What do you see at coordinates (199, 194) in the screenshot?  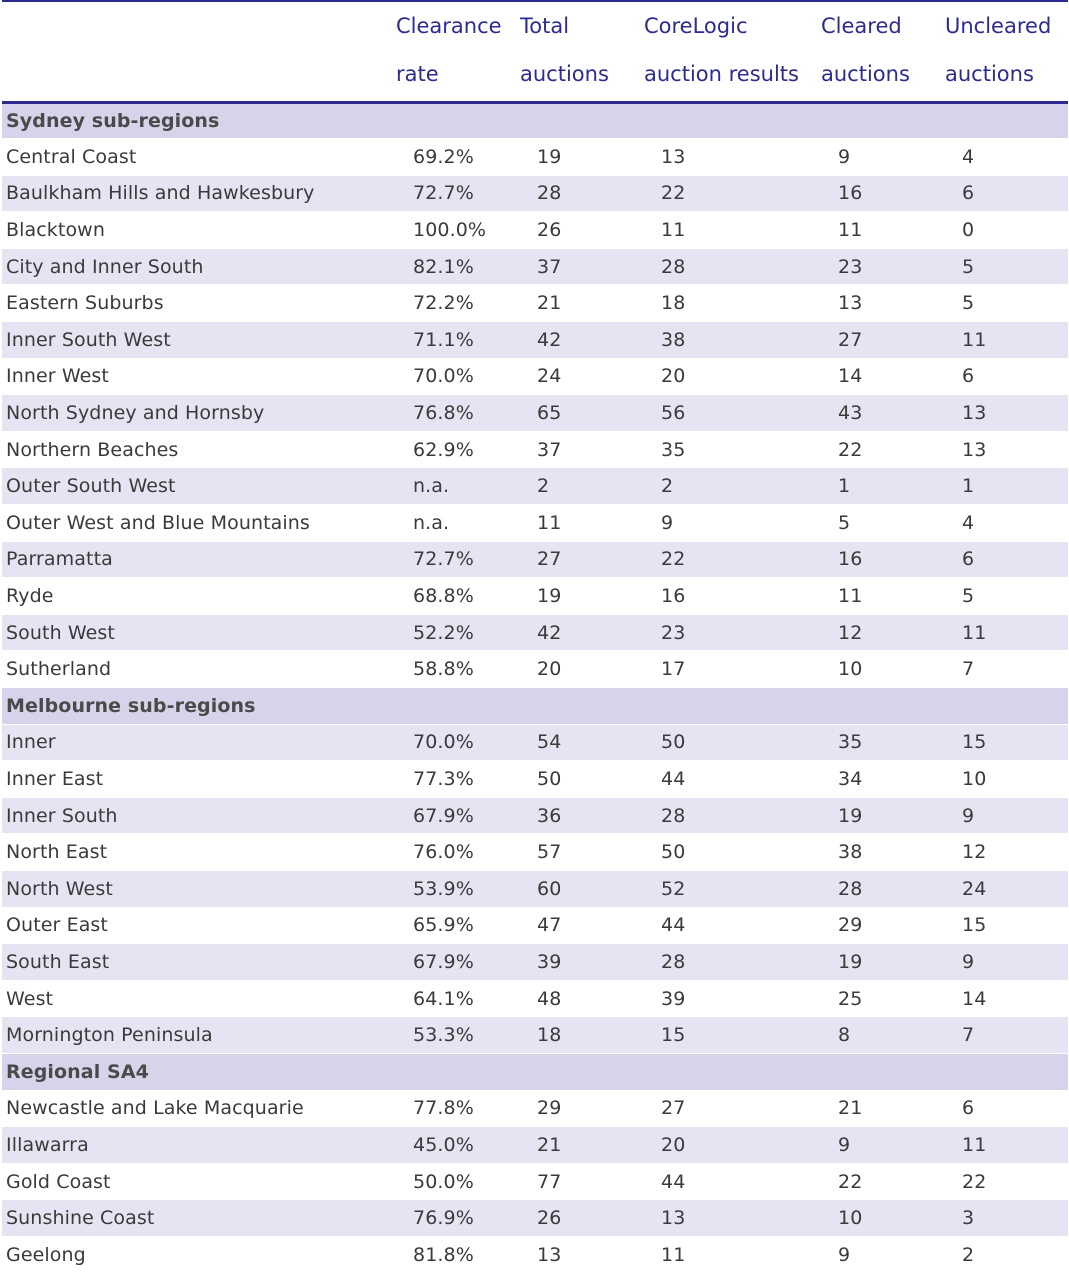 I see `cell-name: Baulkham Hills and Hawkesbury` at bounding box center [199, 194].